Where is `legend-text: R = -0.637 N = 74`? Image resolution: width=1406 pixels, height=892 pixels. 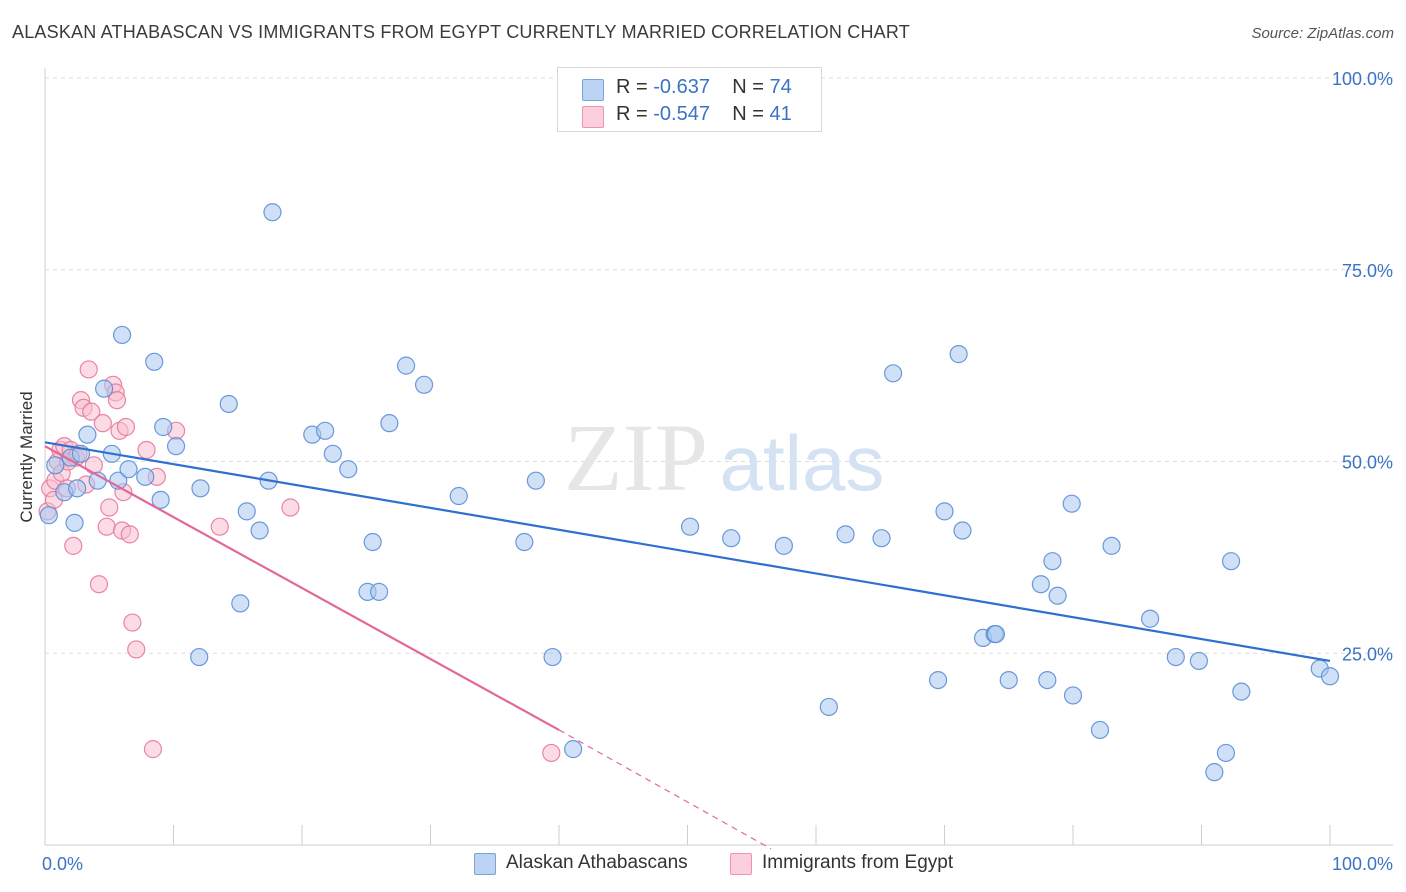 legend-text: R = -0.637 N = 74 is located at coordinates (704, 87).